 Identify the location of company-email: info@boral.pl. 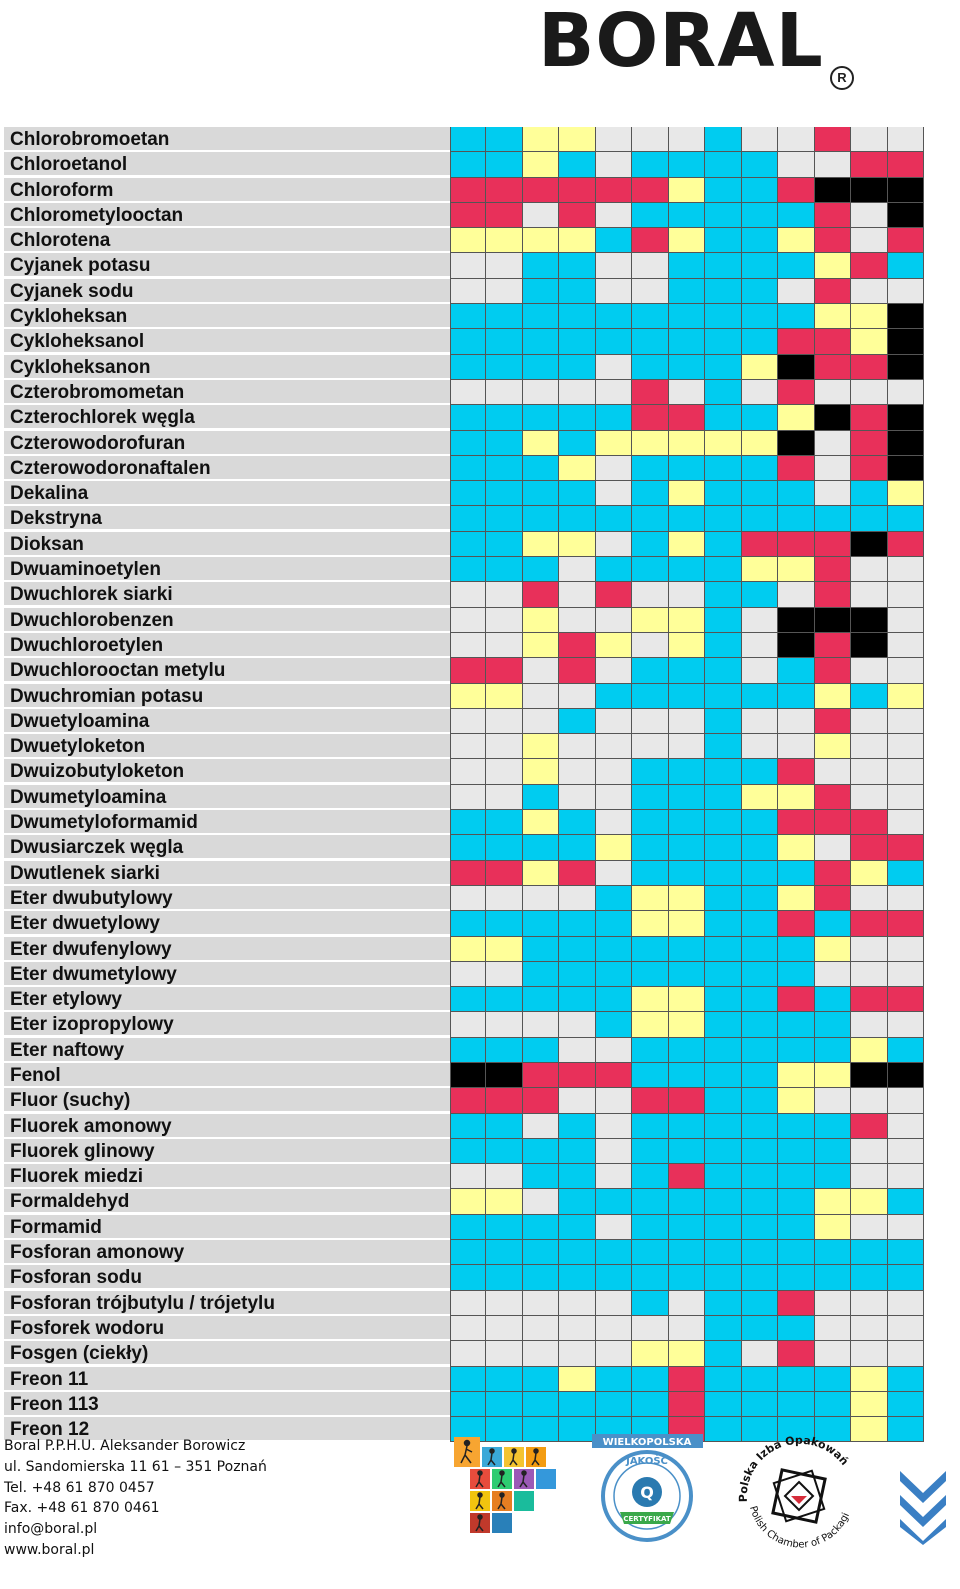
(51, 1529).